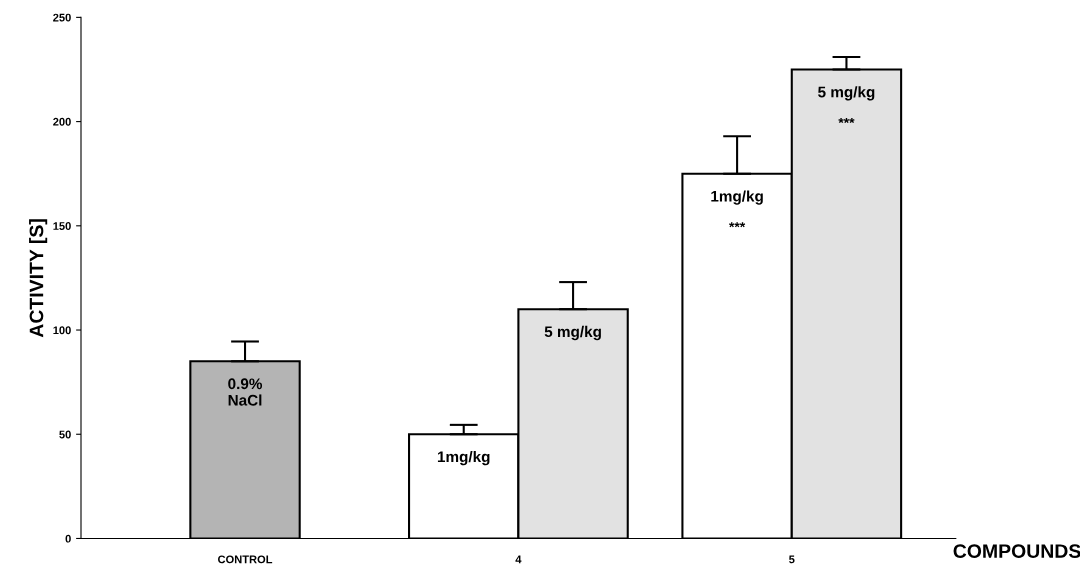 This screenshot has width=1080, height=579. I want to click on x-tick-label: 5, so click(792, 559).